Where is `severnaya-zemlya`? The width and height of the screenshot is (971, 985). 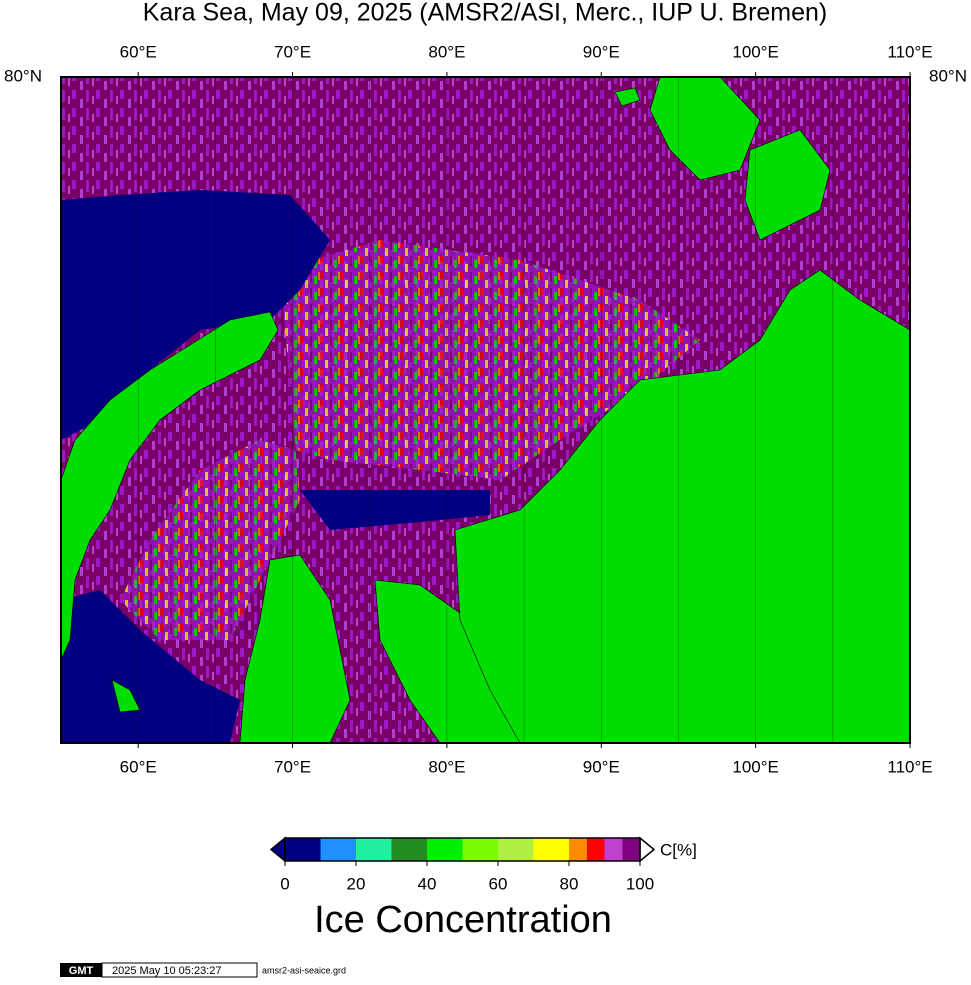 severnaya-zemlya is located at coordinates (705, 128).